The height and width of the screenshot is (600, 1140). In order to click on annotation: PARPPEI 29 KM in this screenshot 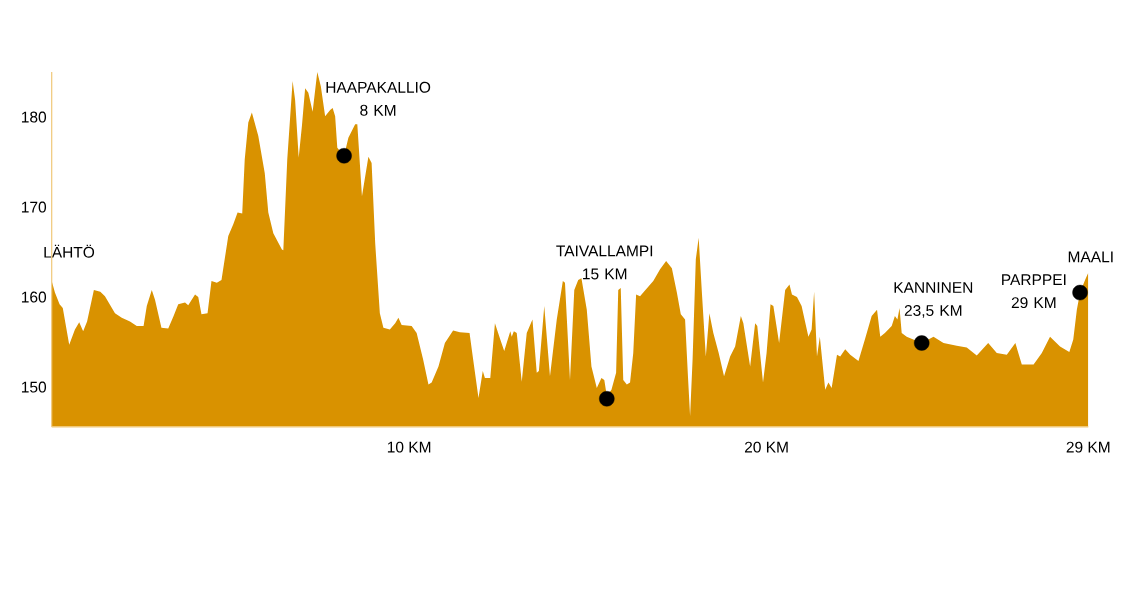, I will do `click(1034, 291)`.